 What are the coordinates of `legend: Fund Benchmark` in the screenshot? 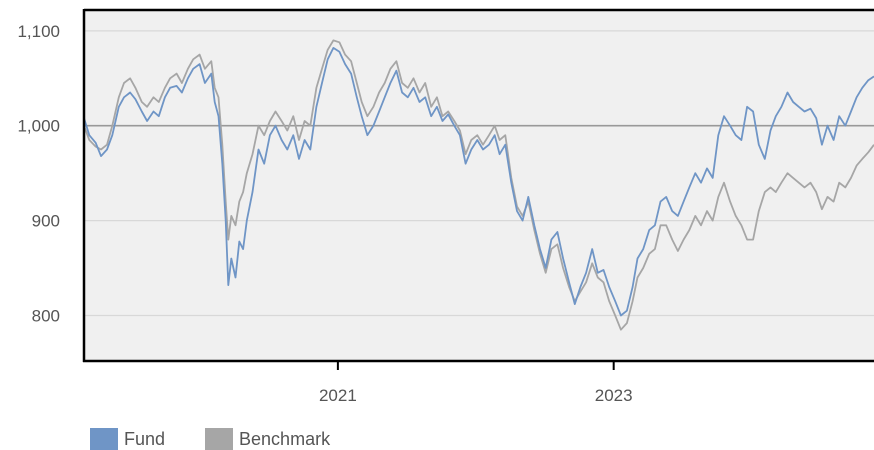 It's located at (210, 439).